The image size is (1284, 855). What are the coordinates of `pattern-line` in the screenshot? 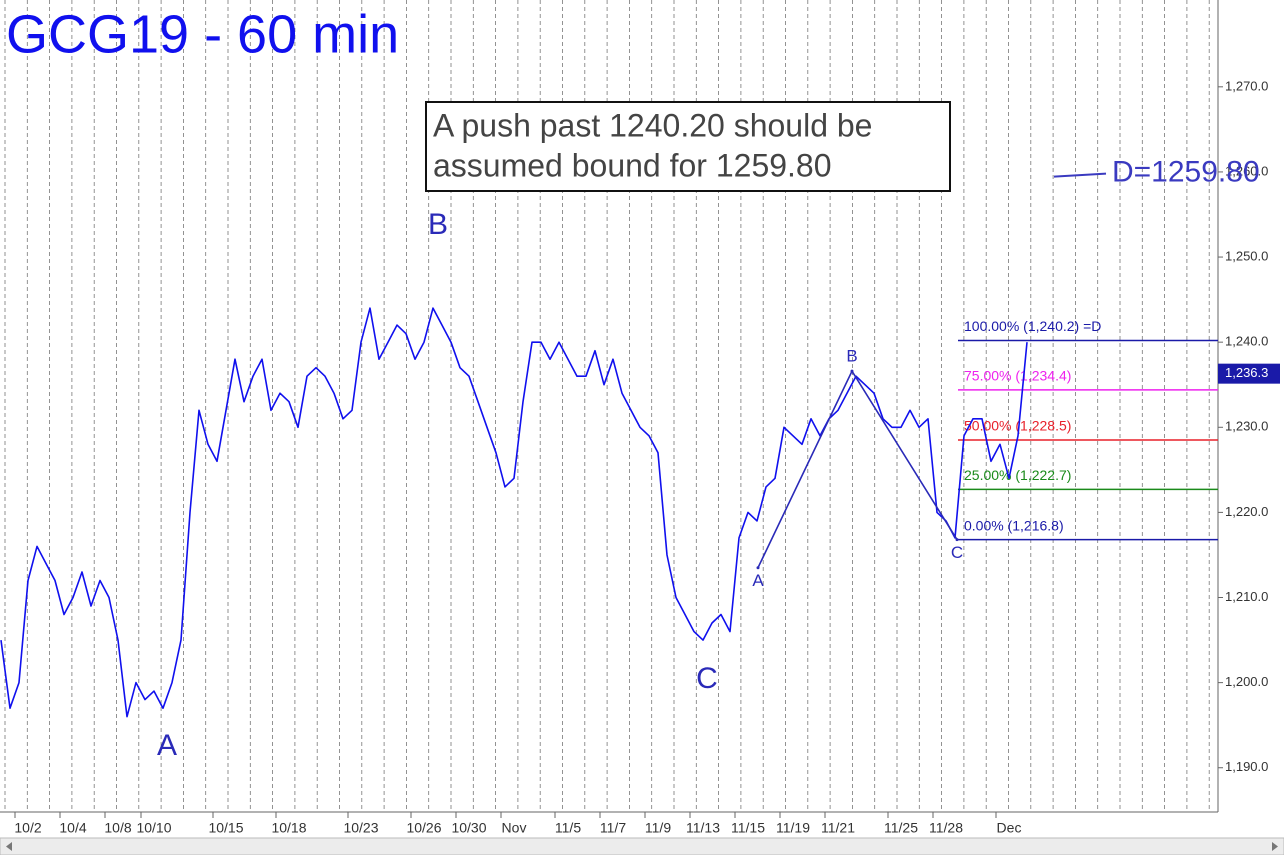 It's located at (857, 469).